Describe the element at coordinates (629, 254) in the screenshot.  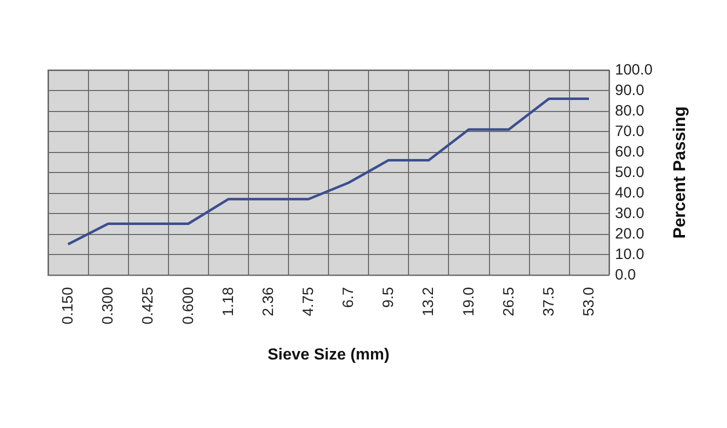
I see `y-tick-label: 10.0` at that location.